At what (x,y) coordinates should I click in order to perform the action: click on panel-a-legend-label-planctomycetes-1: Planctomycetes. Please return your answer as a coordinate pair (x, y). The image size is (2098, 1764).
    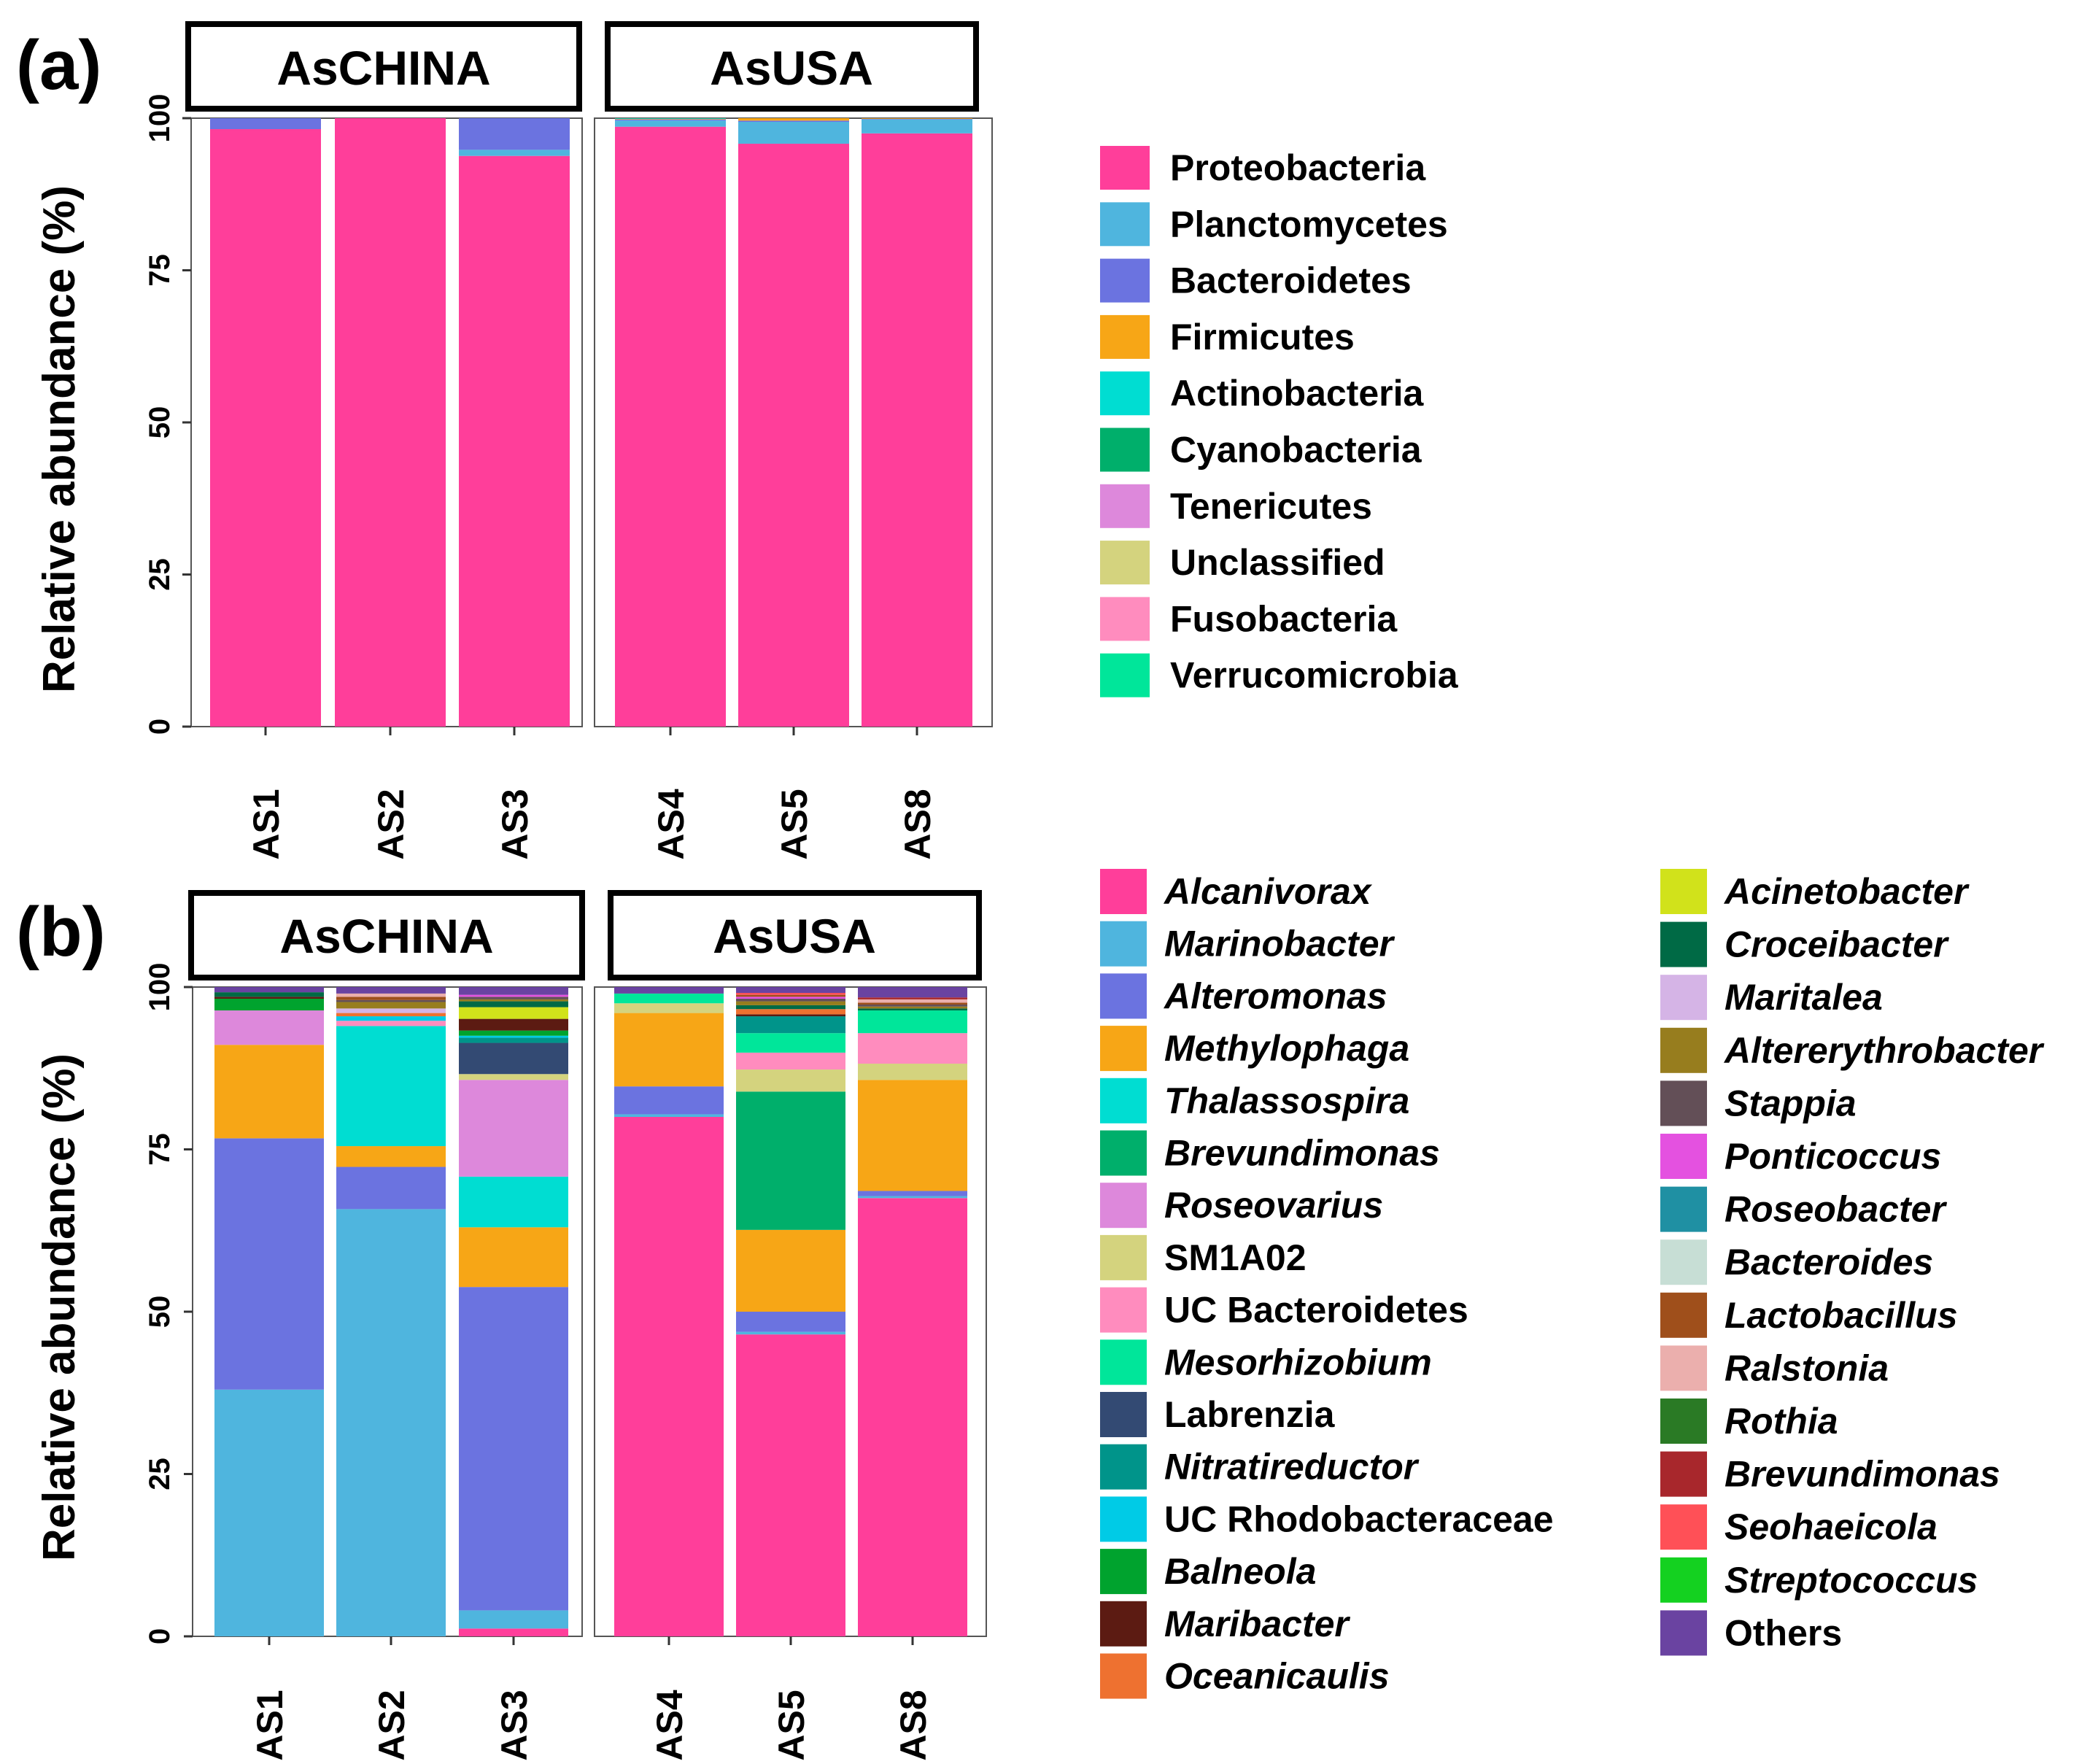
    Looking at the image, I should click on (1309, 224).